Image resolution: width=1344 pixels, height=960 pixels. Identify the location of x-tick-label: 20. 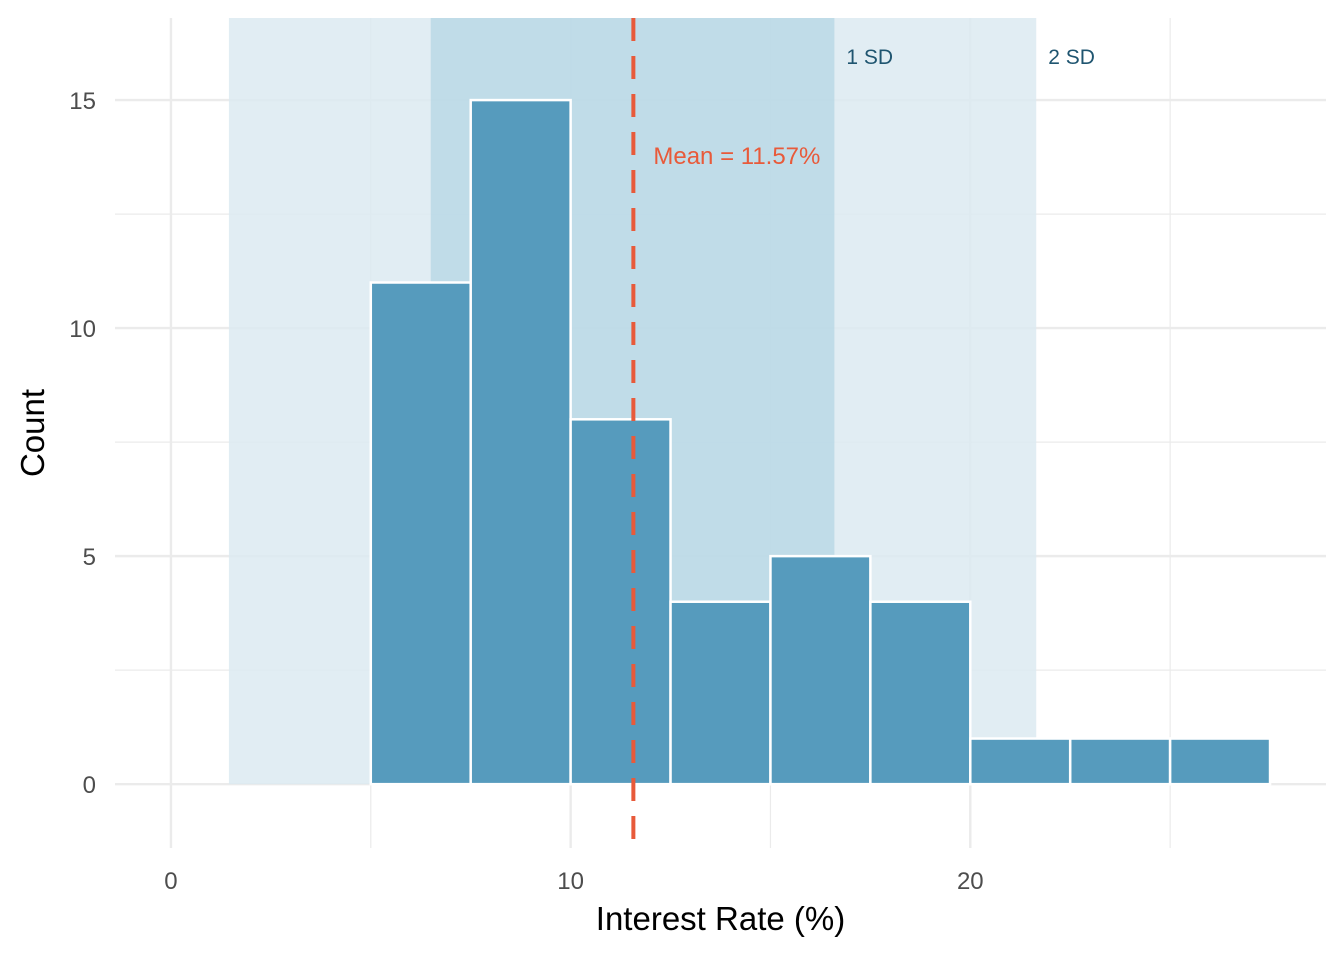
(970, 881).